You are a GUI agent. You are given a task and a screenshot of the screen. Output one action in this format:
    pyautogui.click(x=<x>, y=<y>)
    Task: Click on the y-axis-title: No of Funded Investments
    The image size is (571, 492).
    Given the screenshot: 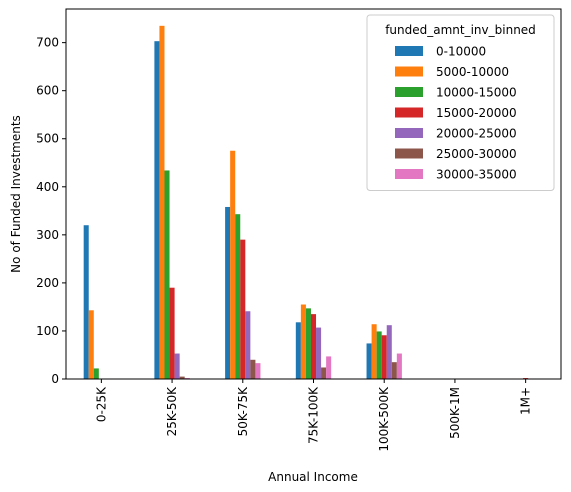 What is the action you would take?
    pyautogui.click(x=16, y=194)
    